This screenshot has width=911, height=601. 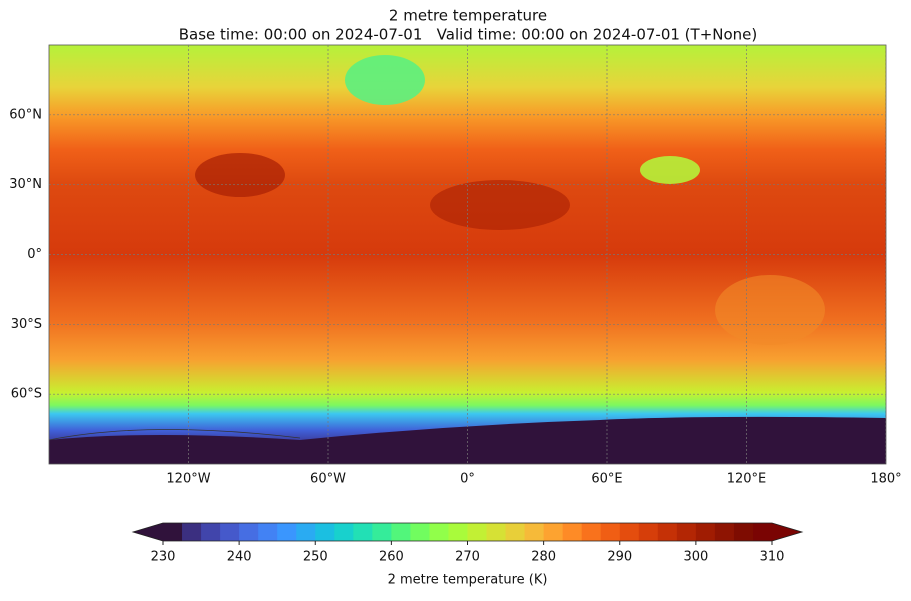 What do you see at coordinates (34, 254) in the screenshot?
I see `lat-tick-label: 0°` at bounding box center [34, 254].